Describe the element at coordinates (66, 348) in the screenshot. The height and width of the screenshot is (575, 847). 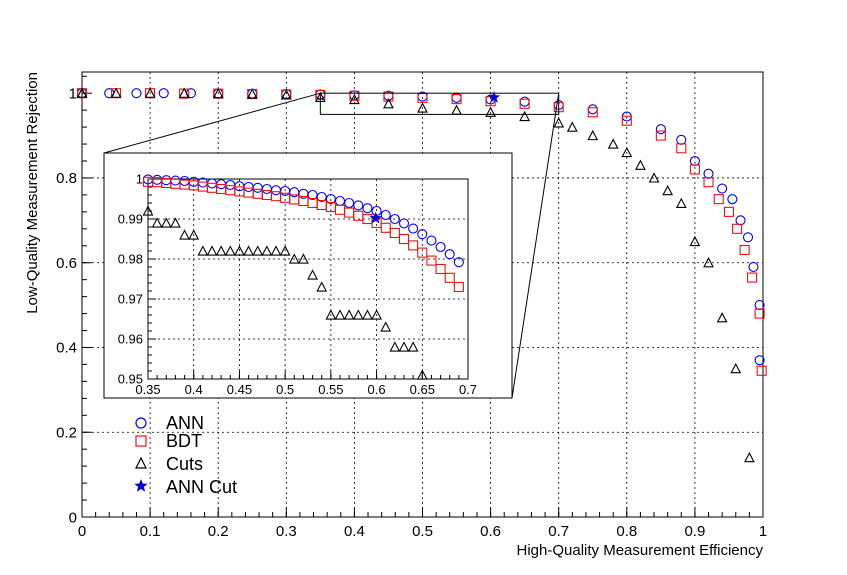
I see `y-tick-label: 0.4` at that location.